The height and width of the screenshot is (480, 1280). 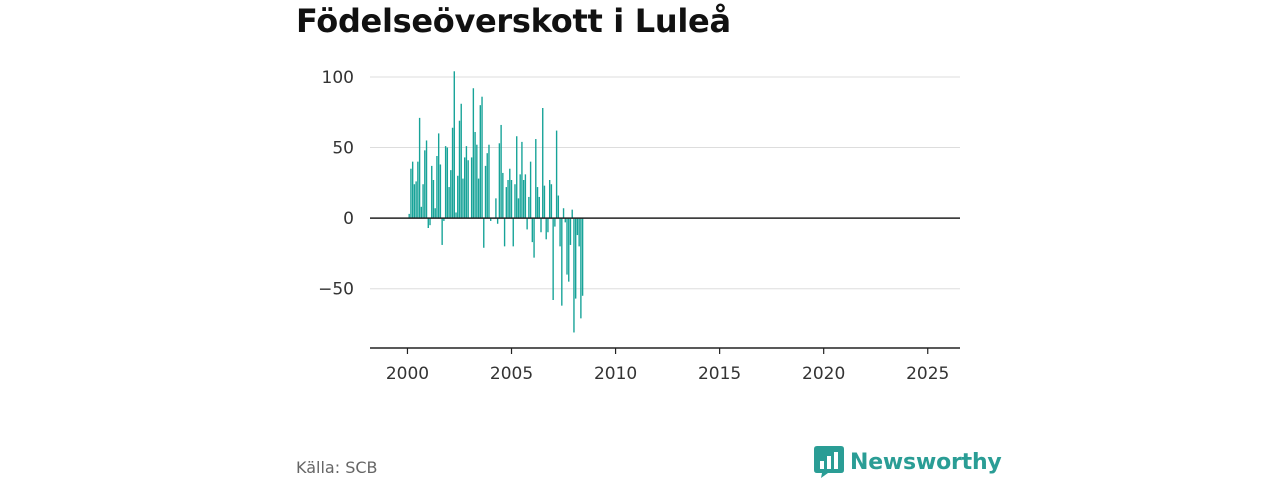 I want to click on chart-title: Födelseöverskott i Luleå, so click(x=513, y=21).